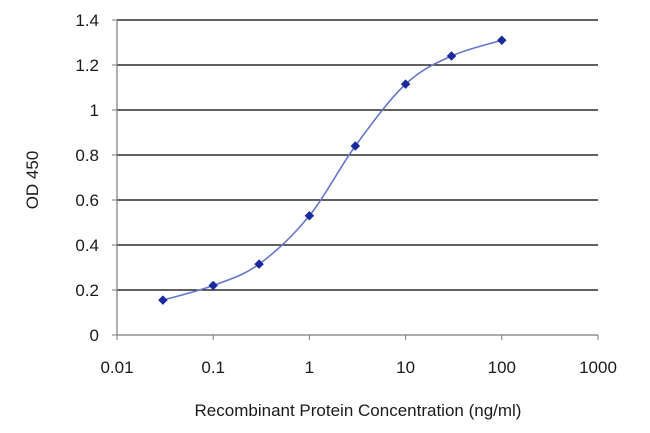 The image size is (650, 433). What do you see at coordinates (94, 110) in the screenshot?
I see `y-tick-label-5: 1` at bounding box center [94, 110].